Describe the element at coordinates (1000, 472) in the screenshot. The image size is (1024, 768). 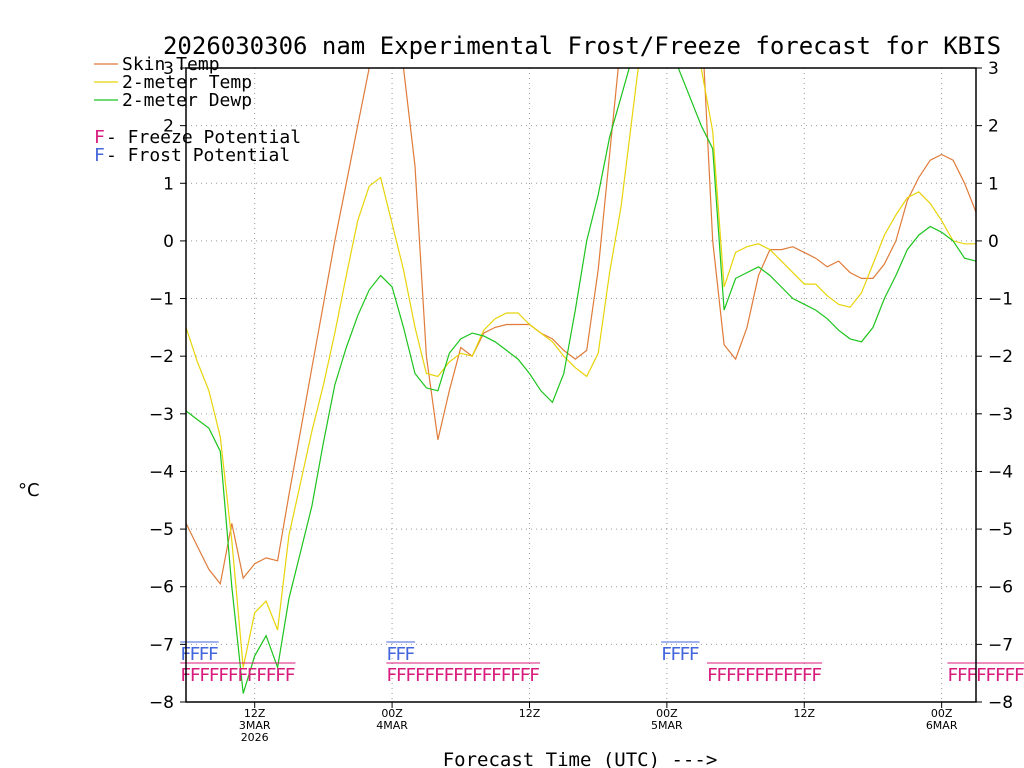
I see `y-tick-label-right: −4` at that location.